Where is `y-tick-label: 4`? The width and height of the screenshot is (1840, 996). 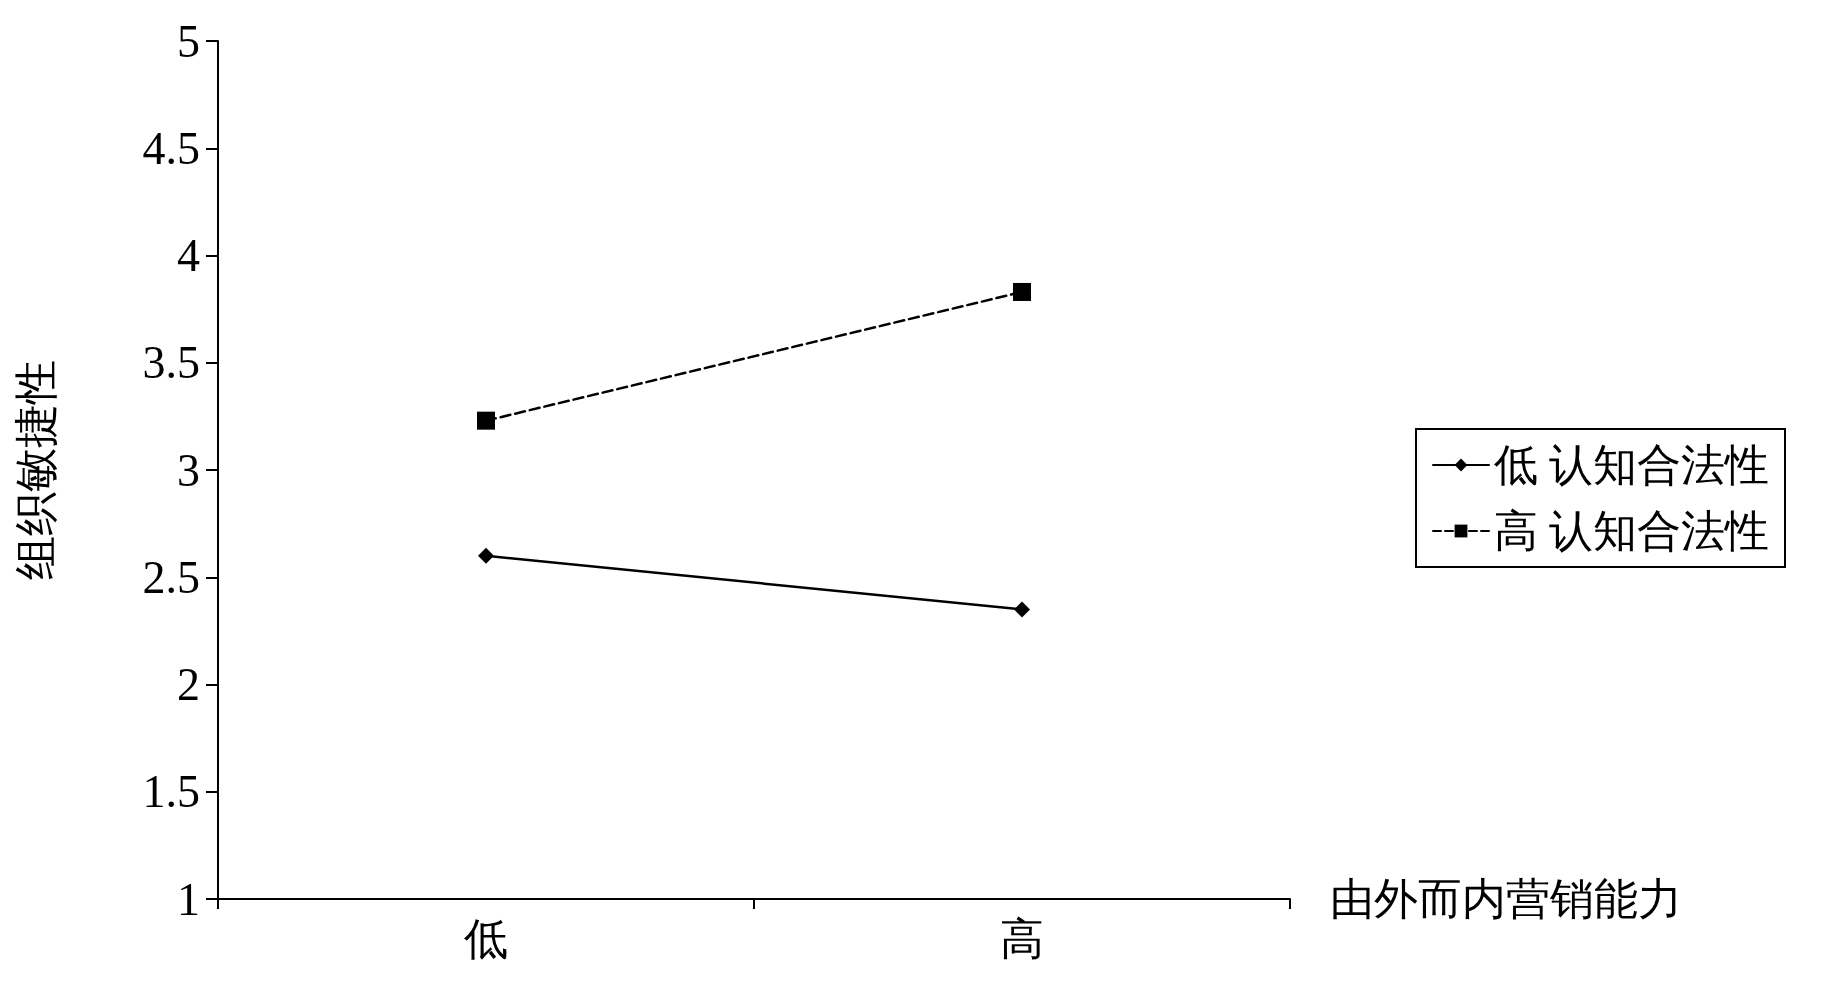 y-tick-label: 4 is located at coordinates (188, 255).